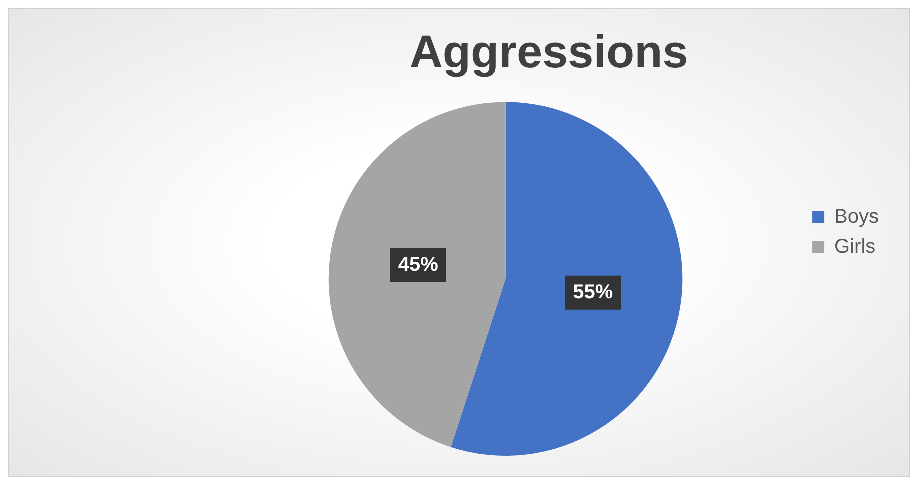  What do you see at coordinates (549, 51) in the screenshot?
I see `chart-title: Aggressions` at bounding box center [549, 51].